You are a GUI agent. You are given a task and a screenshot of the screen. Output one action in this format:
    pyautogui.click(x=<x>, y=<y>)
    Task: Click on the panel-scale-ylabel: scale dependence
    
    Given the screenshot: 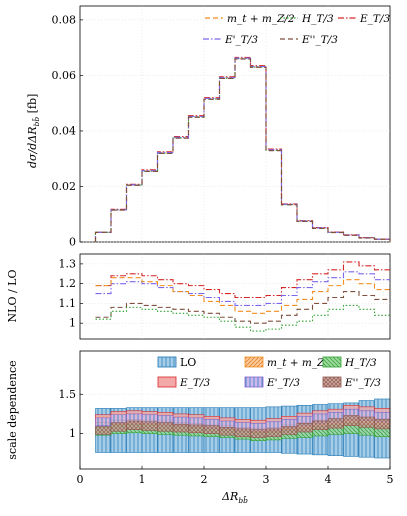 What is the action you would take?
    pyautogui.click(x=12, y=409)
    